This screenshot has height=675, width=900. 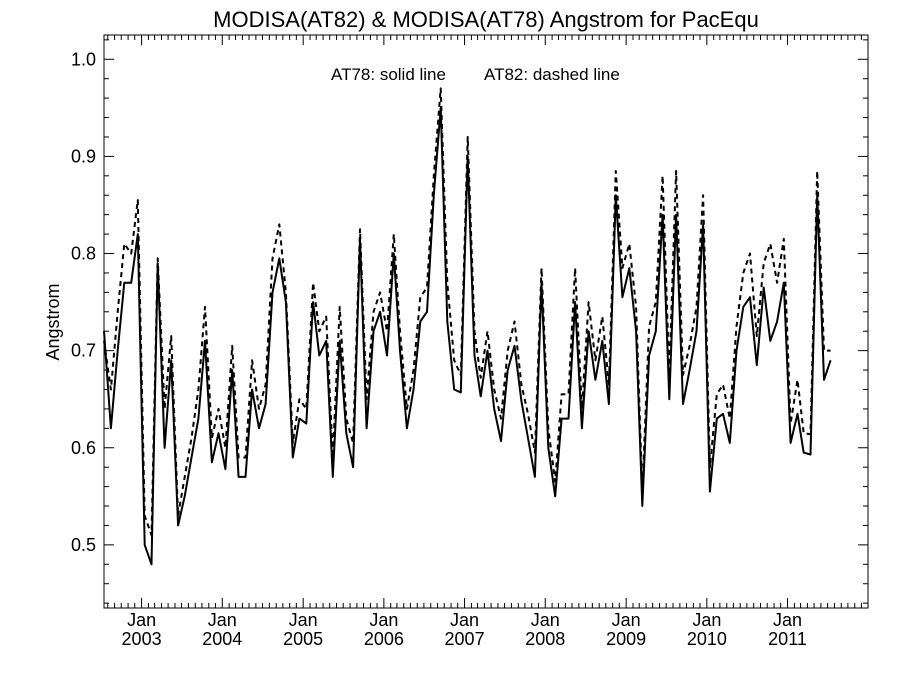 What do you see at coordinates (83, 59) in the screenshot?
I see `y-tick-label: 1.0` at bounding box center [83, 59].